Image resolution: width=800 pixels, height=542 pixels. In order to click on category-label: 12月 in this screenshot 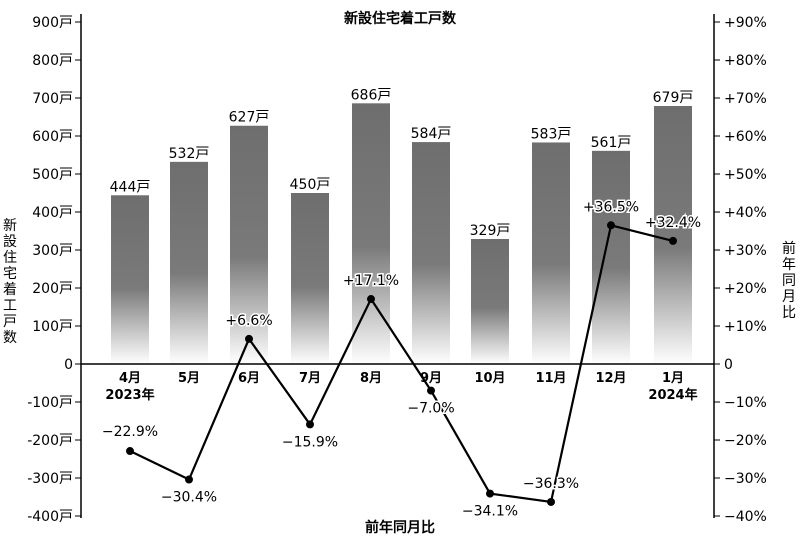, I will do `click(610, 378)`.